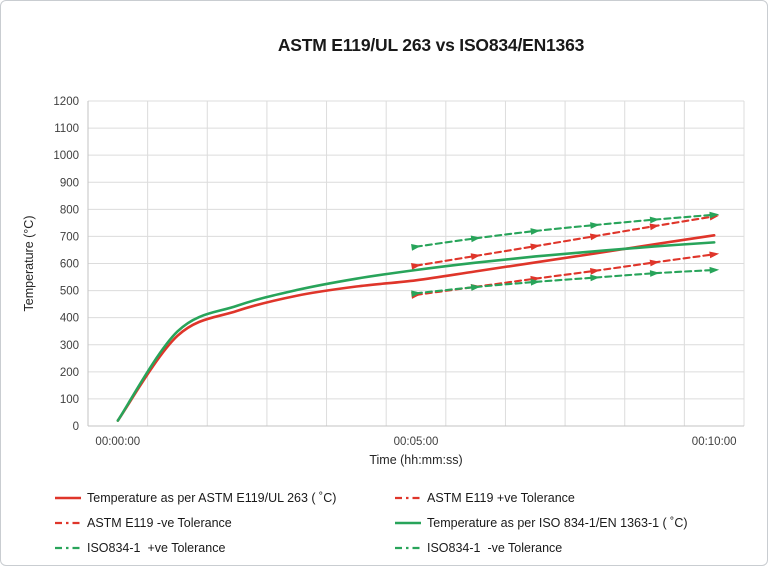 This screenshot has width=768, height=566. I want to click on svg-text: Time (hh:mm:ss), so click(415, 460).